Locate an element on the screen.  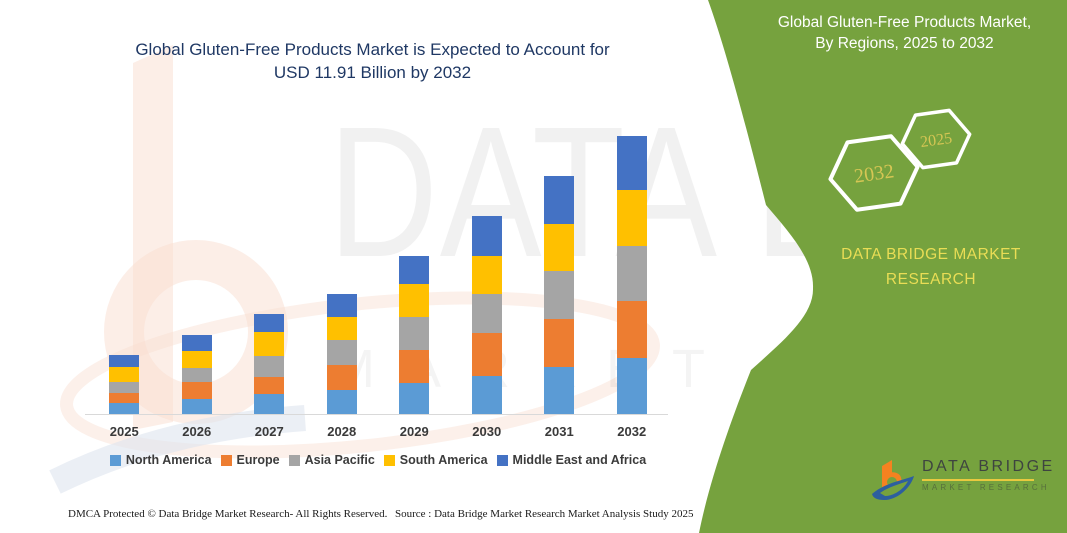
bar-segment-europe-2031 is located at coordinates (559, 343).